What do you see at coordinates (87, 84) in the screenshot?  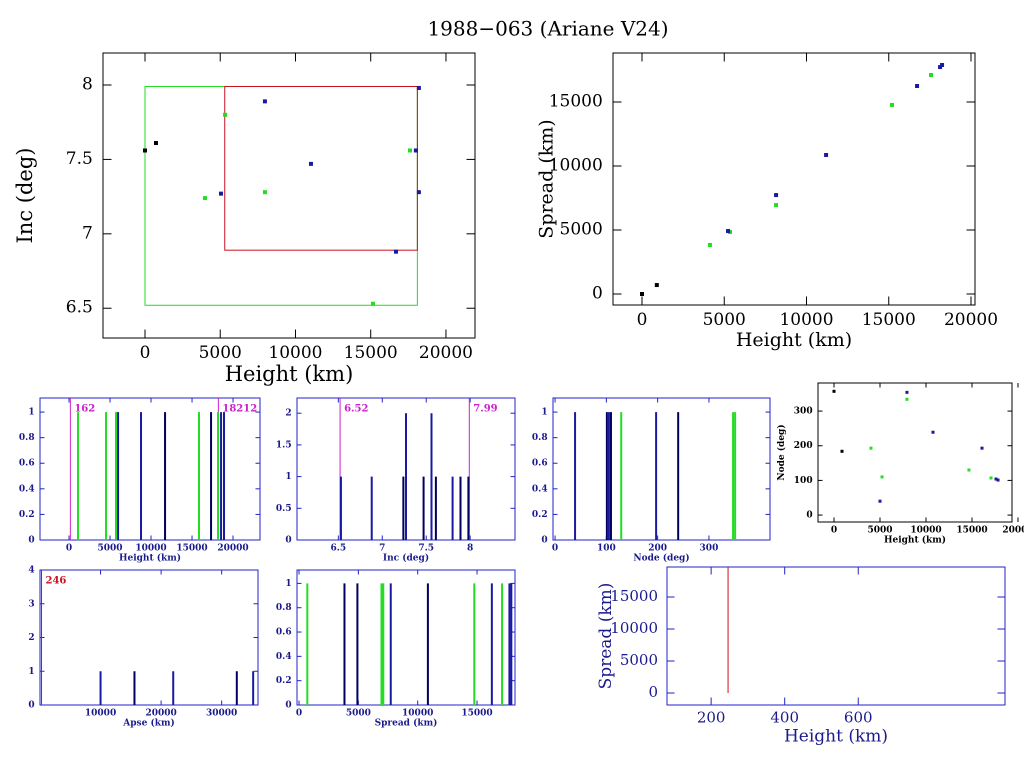 I see `y-tick-label: 8` at bounding box center [87, 84].